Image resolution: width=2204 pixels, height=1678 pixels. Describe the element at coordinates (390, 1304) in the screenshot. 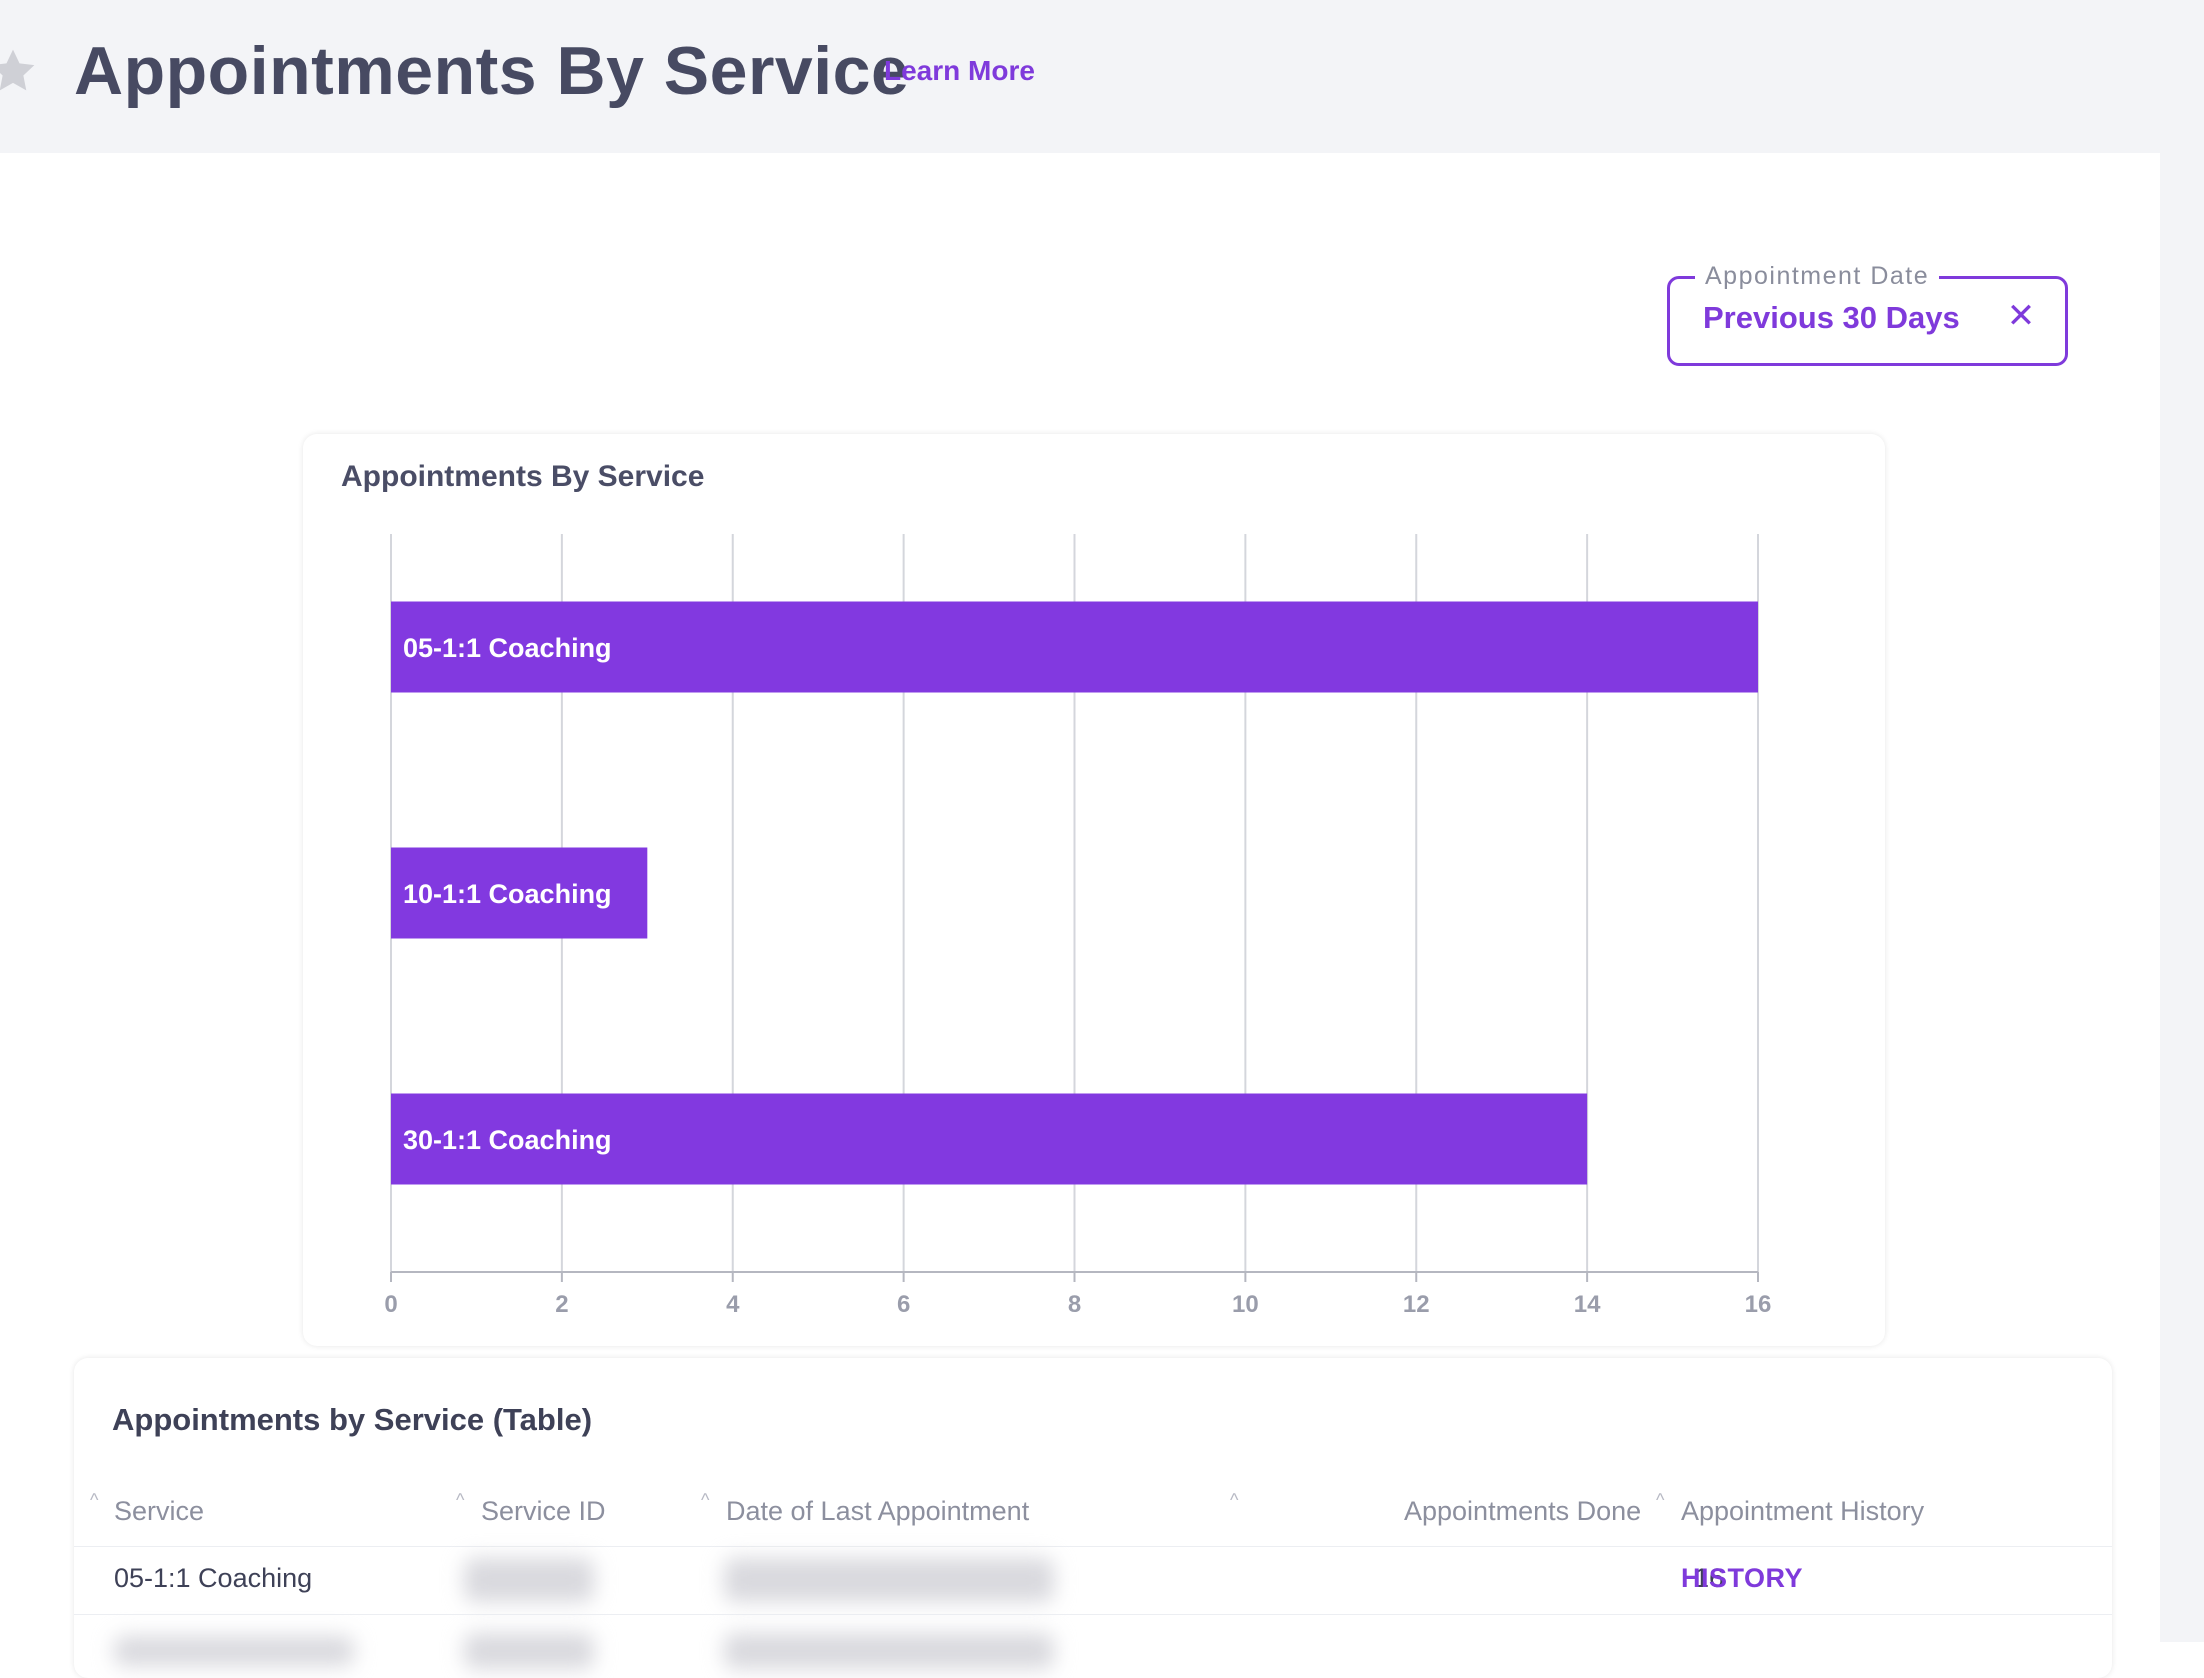

I see `x-tick-label: 0` at that location.